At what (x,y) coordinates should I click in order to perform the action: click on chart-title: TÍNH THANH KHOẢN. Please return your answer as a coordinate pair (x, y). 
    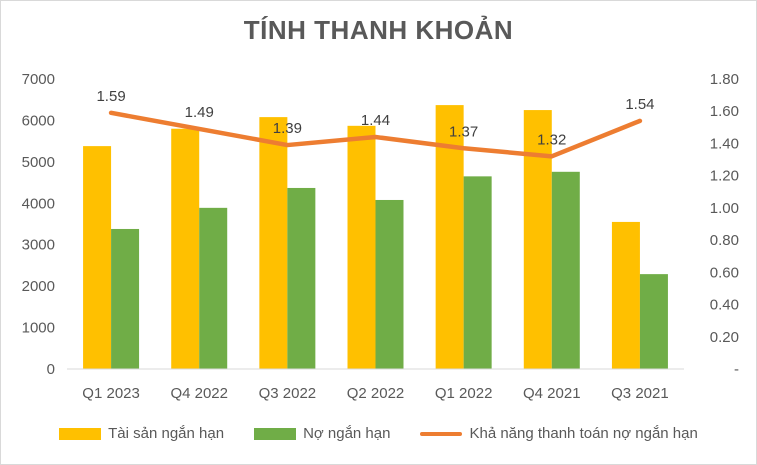
    Looking at the image, I should click on (378, 30).